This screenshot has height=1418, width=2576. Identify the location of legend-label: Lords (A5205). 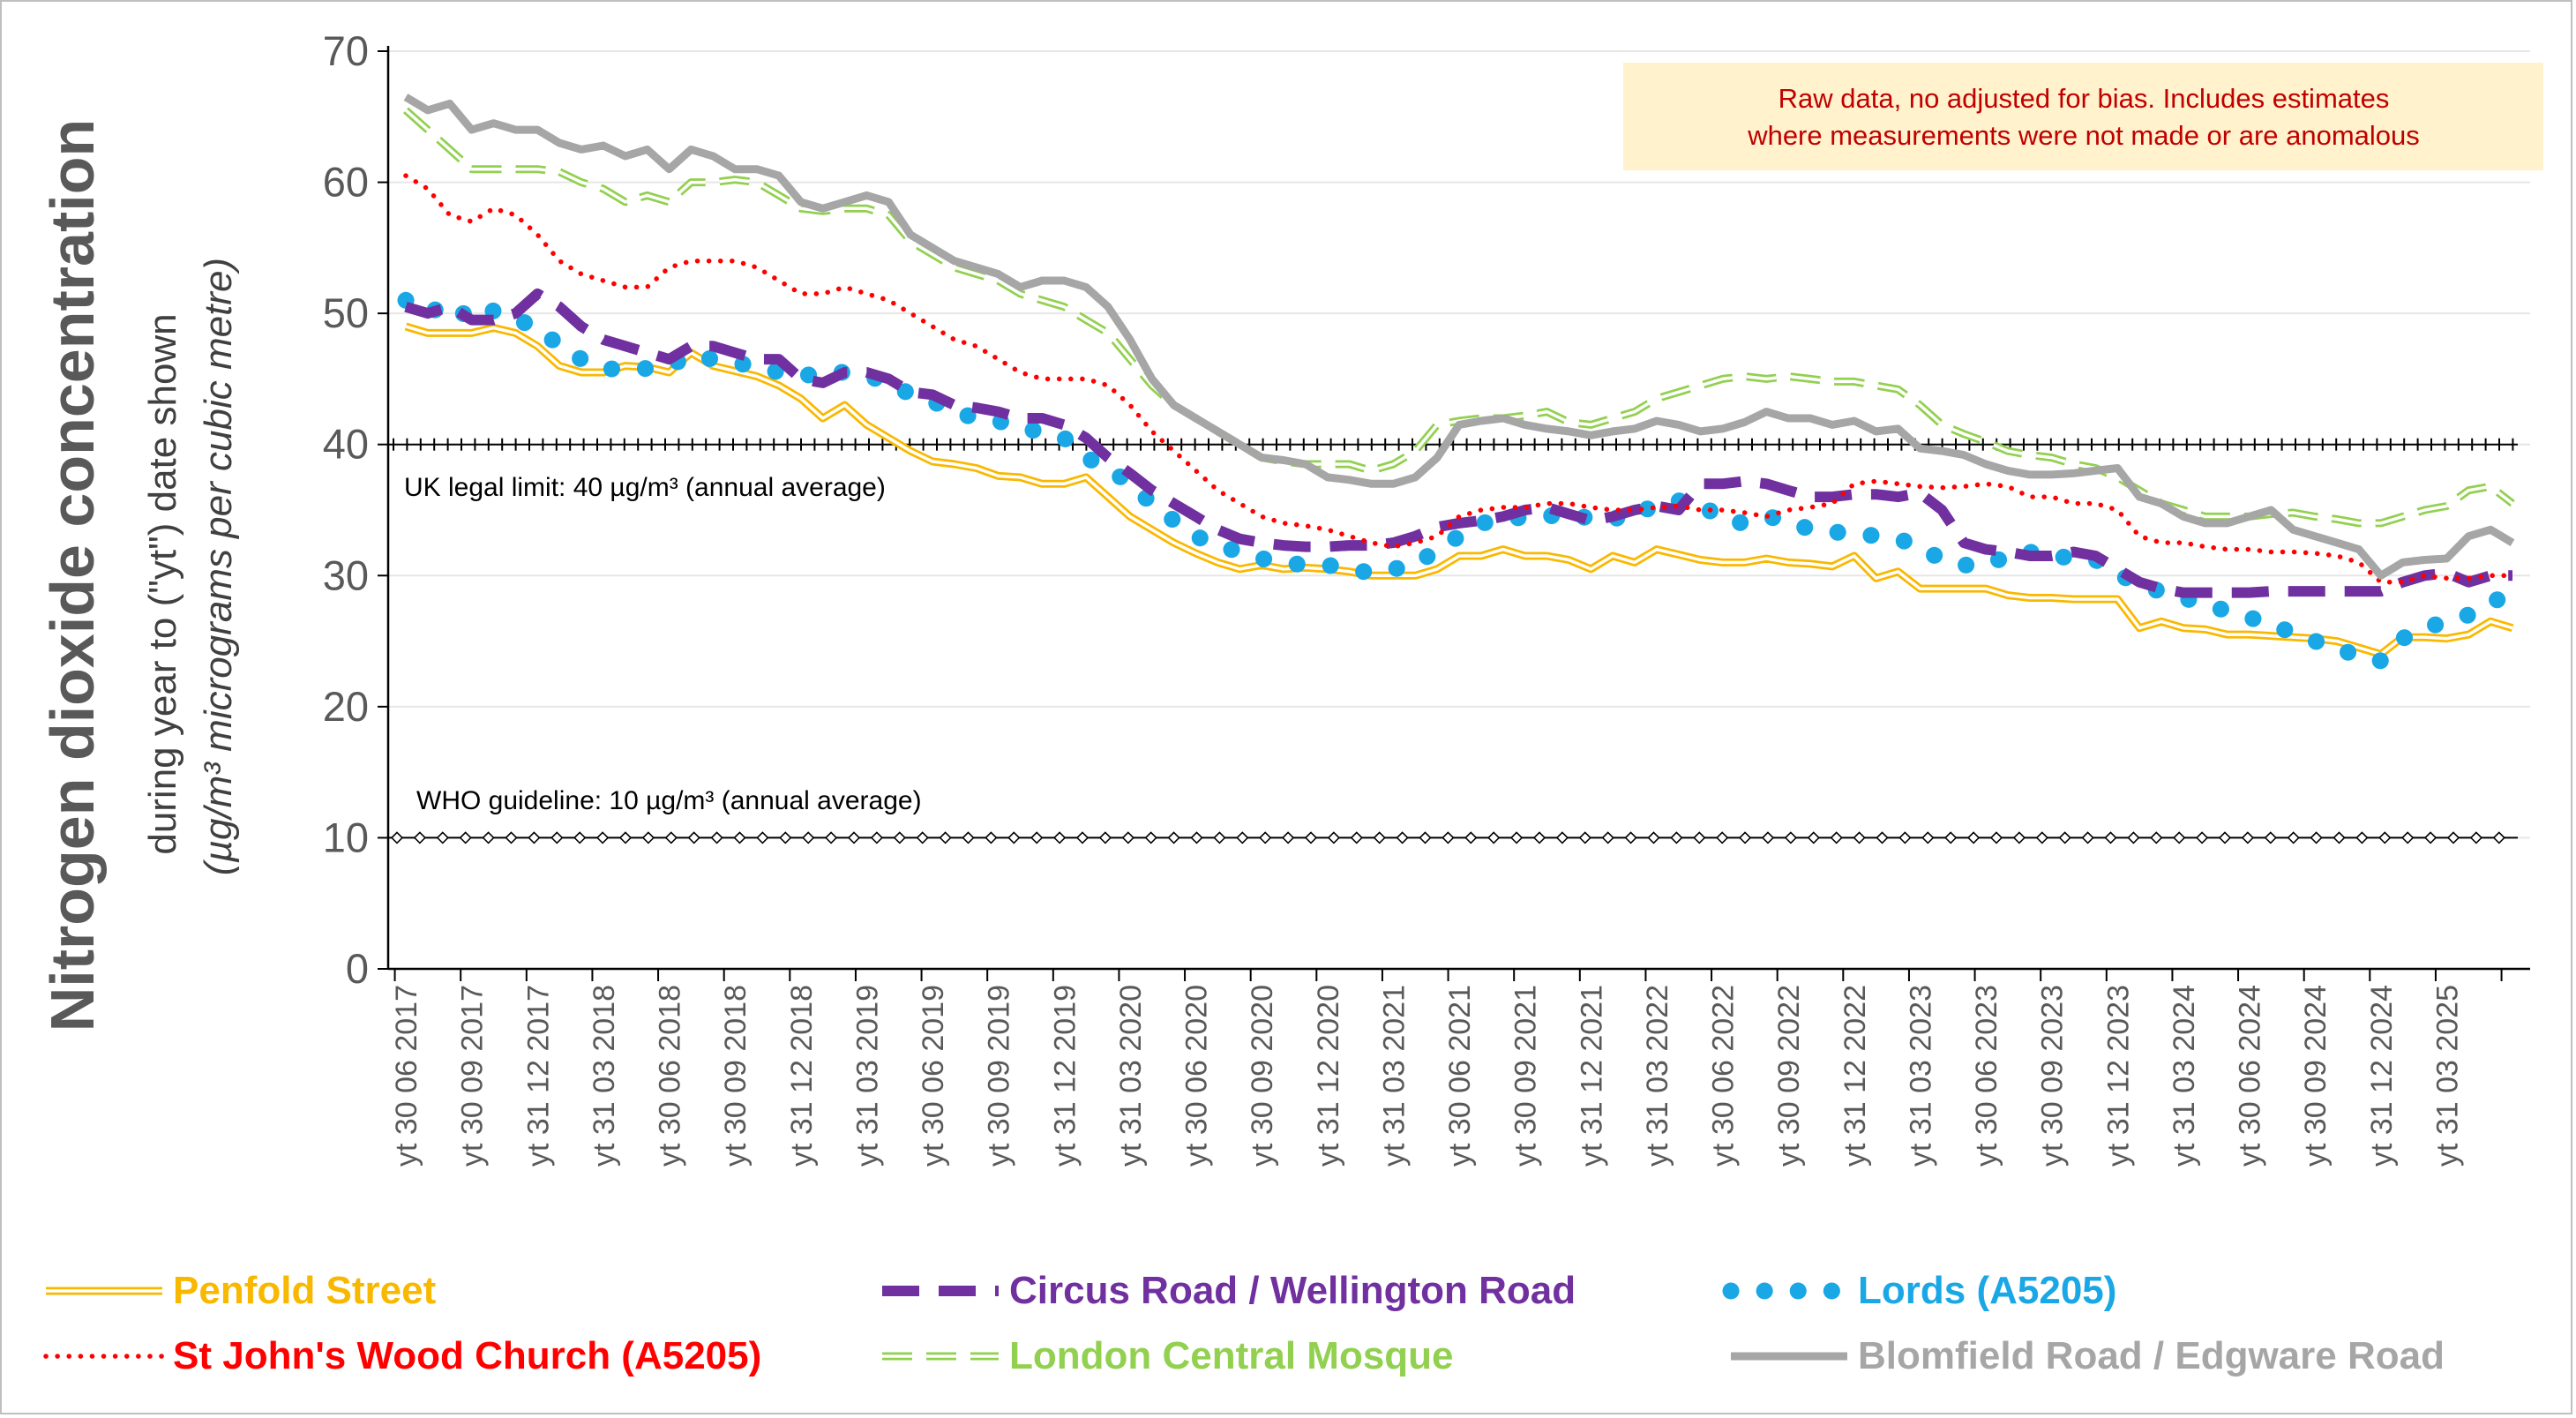
(1987, 1290).